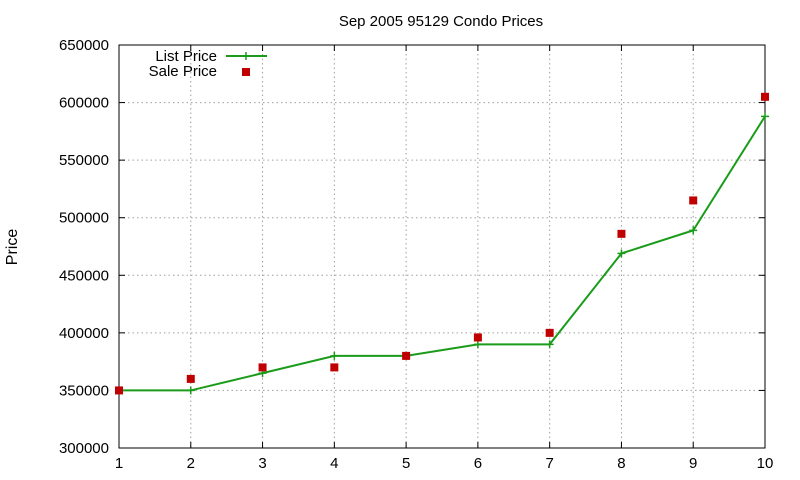 The width and height of the screenshot is (800, 480). I want to click on chart-title: Sep 2005 95129 Condo Prices, so click(441, 21).